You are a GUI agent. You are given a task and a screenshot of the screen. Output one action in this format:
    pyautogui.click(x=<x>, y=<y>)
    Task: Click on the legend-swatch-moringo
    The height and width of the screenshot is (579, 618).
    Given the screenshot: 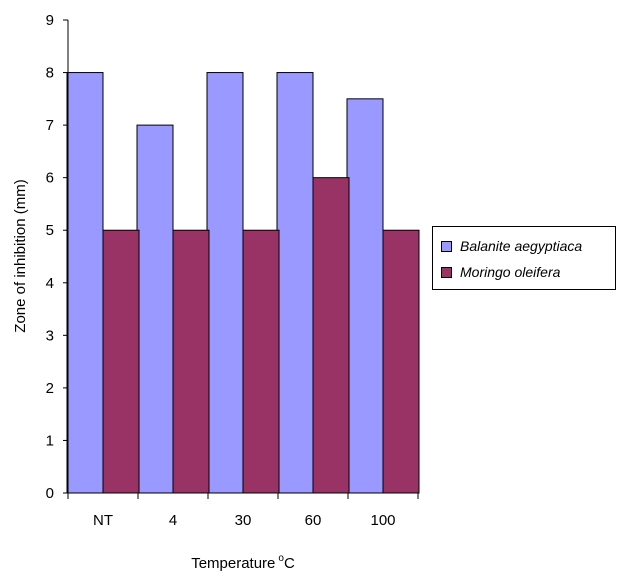 What is the action you would take?
    pyautogui.click(x=446, y=272)
    